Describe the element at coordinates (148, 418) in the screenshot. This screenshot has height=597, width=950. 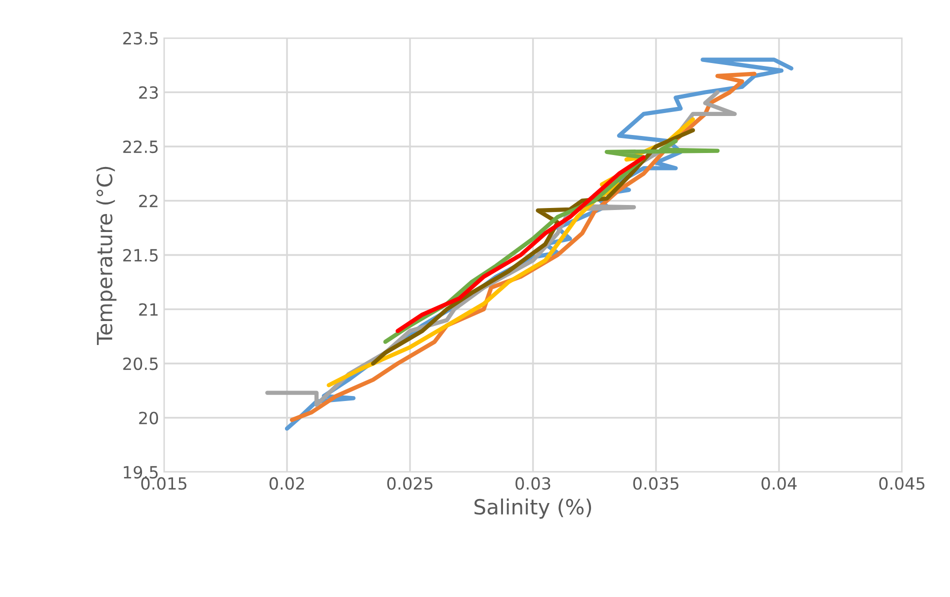
I see `y-tick-label: 20` at that location.